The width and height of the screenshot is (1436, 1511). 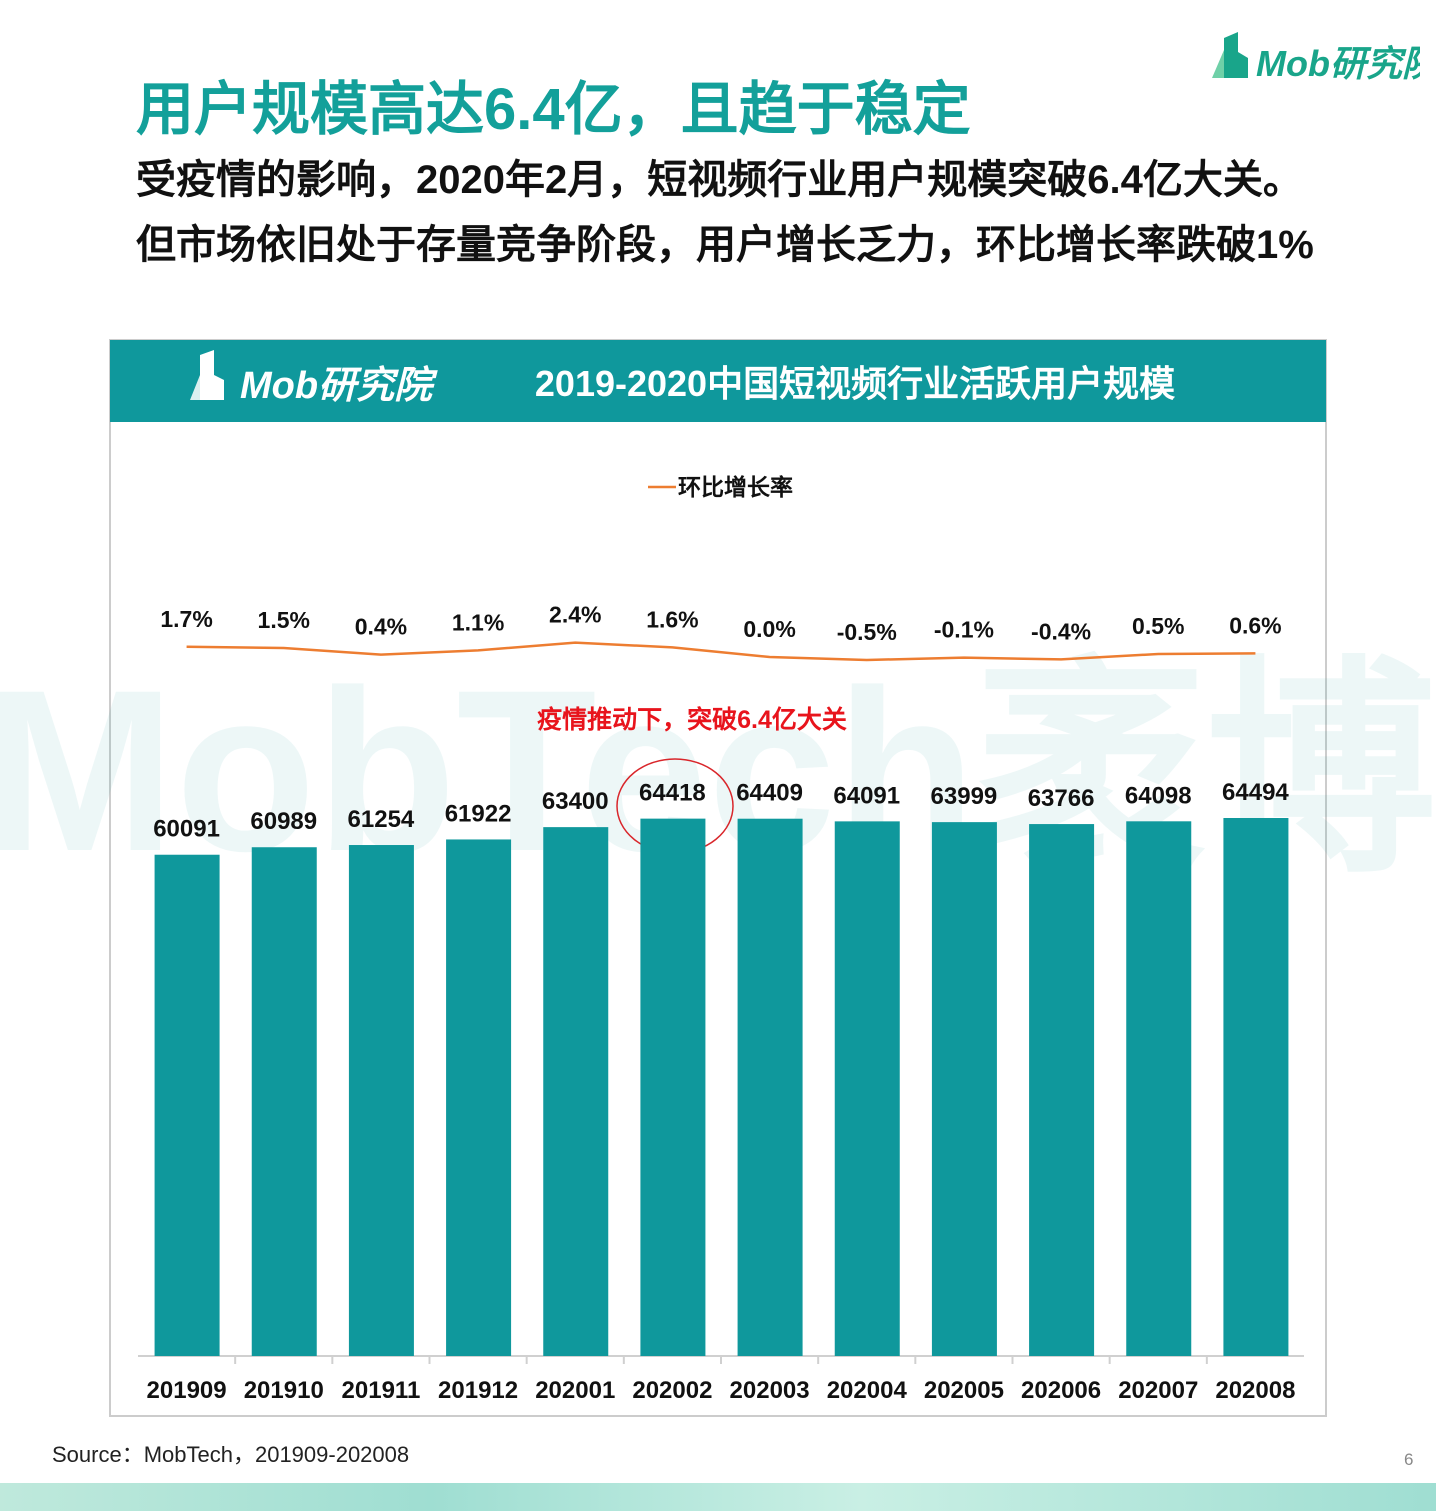 I want to click on line-label: 2.4%, so click(x=575, y=615).